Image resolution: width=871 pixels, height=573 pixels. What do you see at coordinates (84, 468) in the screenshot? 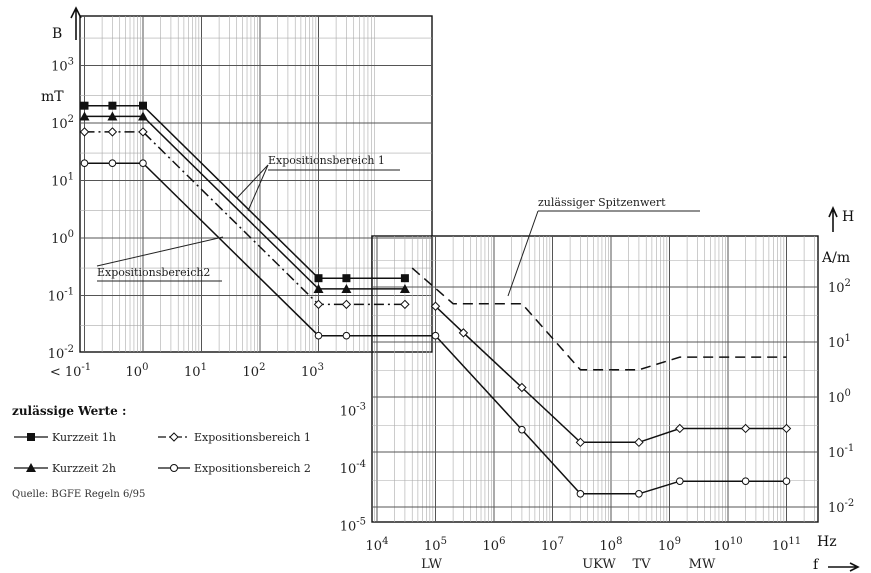
I see `svg-text: Kurzzeit 2h` at bounding box center [84, 468].